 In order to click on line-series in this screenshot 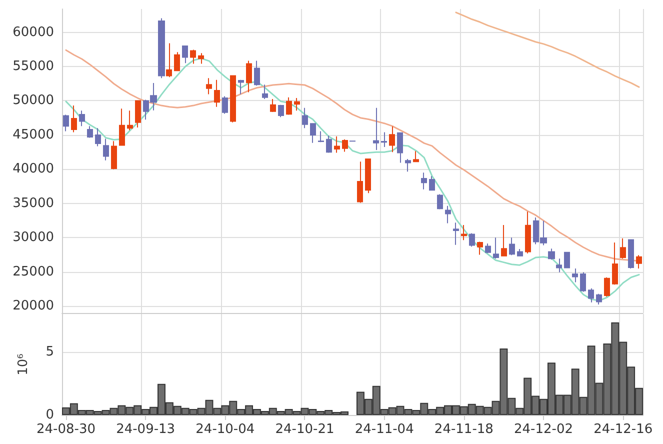, I will do `click(547, 50)`.